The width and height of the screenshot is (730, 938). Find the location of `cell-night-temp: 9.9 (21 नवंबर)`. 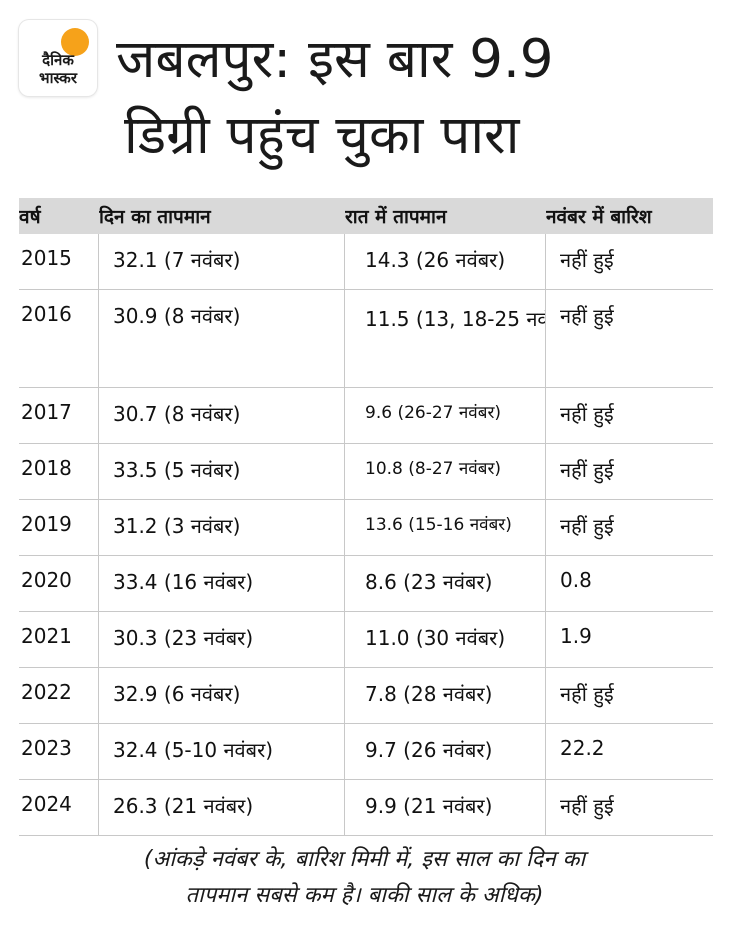

cell-night-temp: 9.9 (21 नवंबर) is located at coordinates (445, 807).